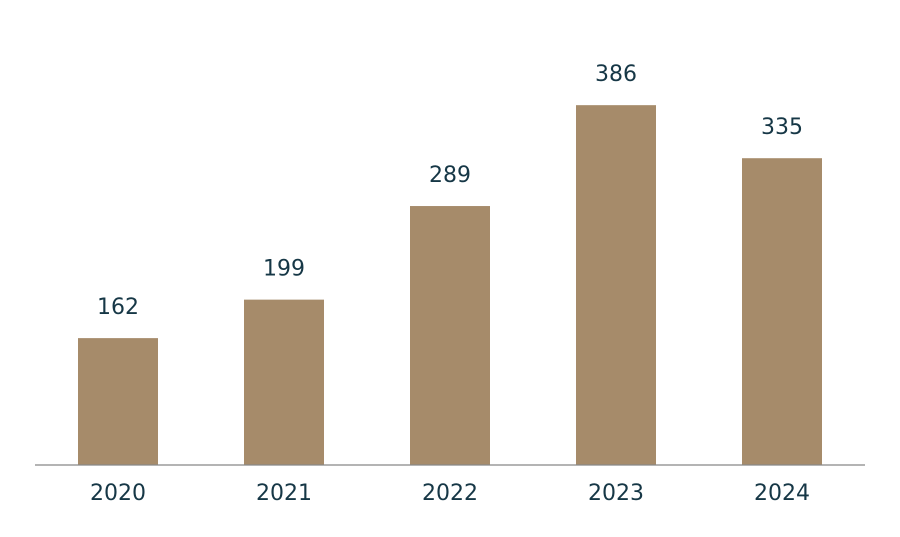  Describe the element at coordinates (782, 493) in the screenshot. I see `x-tick-label: 2024` at that location.